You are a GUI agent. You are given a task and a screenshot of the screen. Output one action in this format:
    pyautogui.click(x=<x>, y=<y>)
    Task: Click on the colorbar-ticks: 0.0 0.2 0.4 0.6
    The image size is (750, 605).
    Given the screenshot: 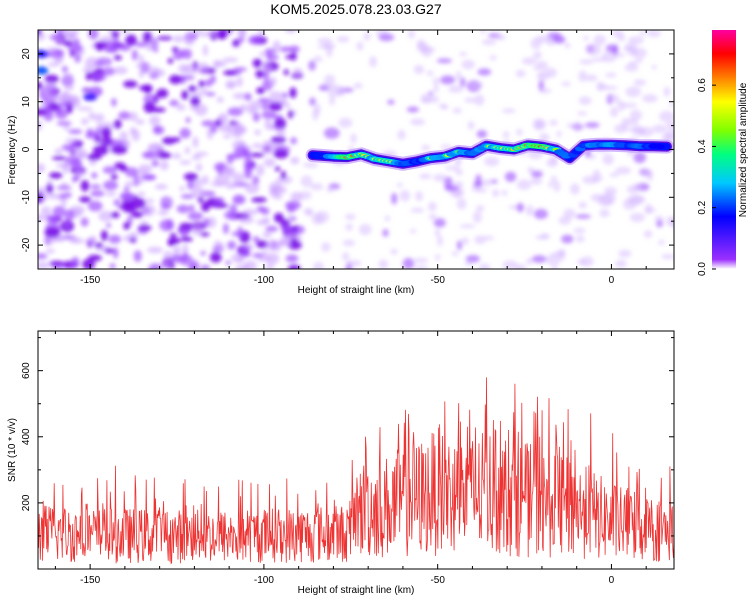 What is the action you would take?
    pyautogui.click(x=706, y=177)
    